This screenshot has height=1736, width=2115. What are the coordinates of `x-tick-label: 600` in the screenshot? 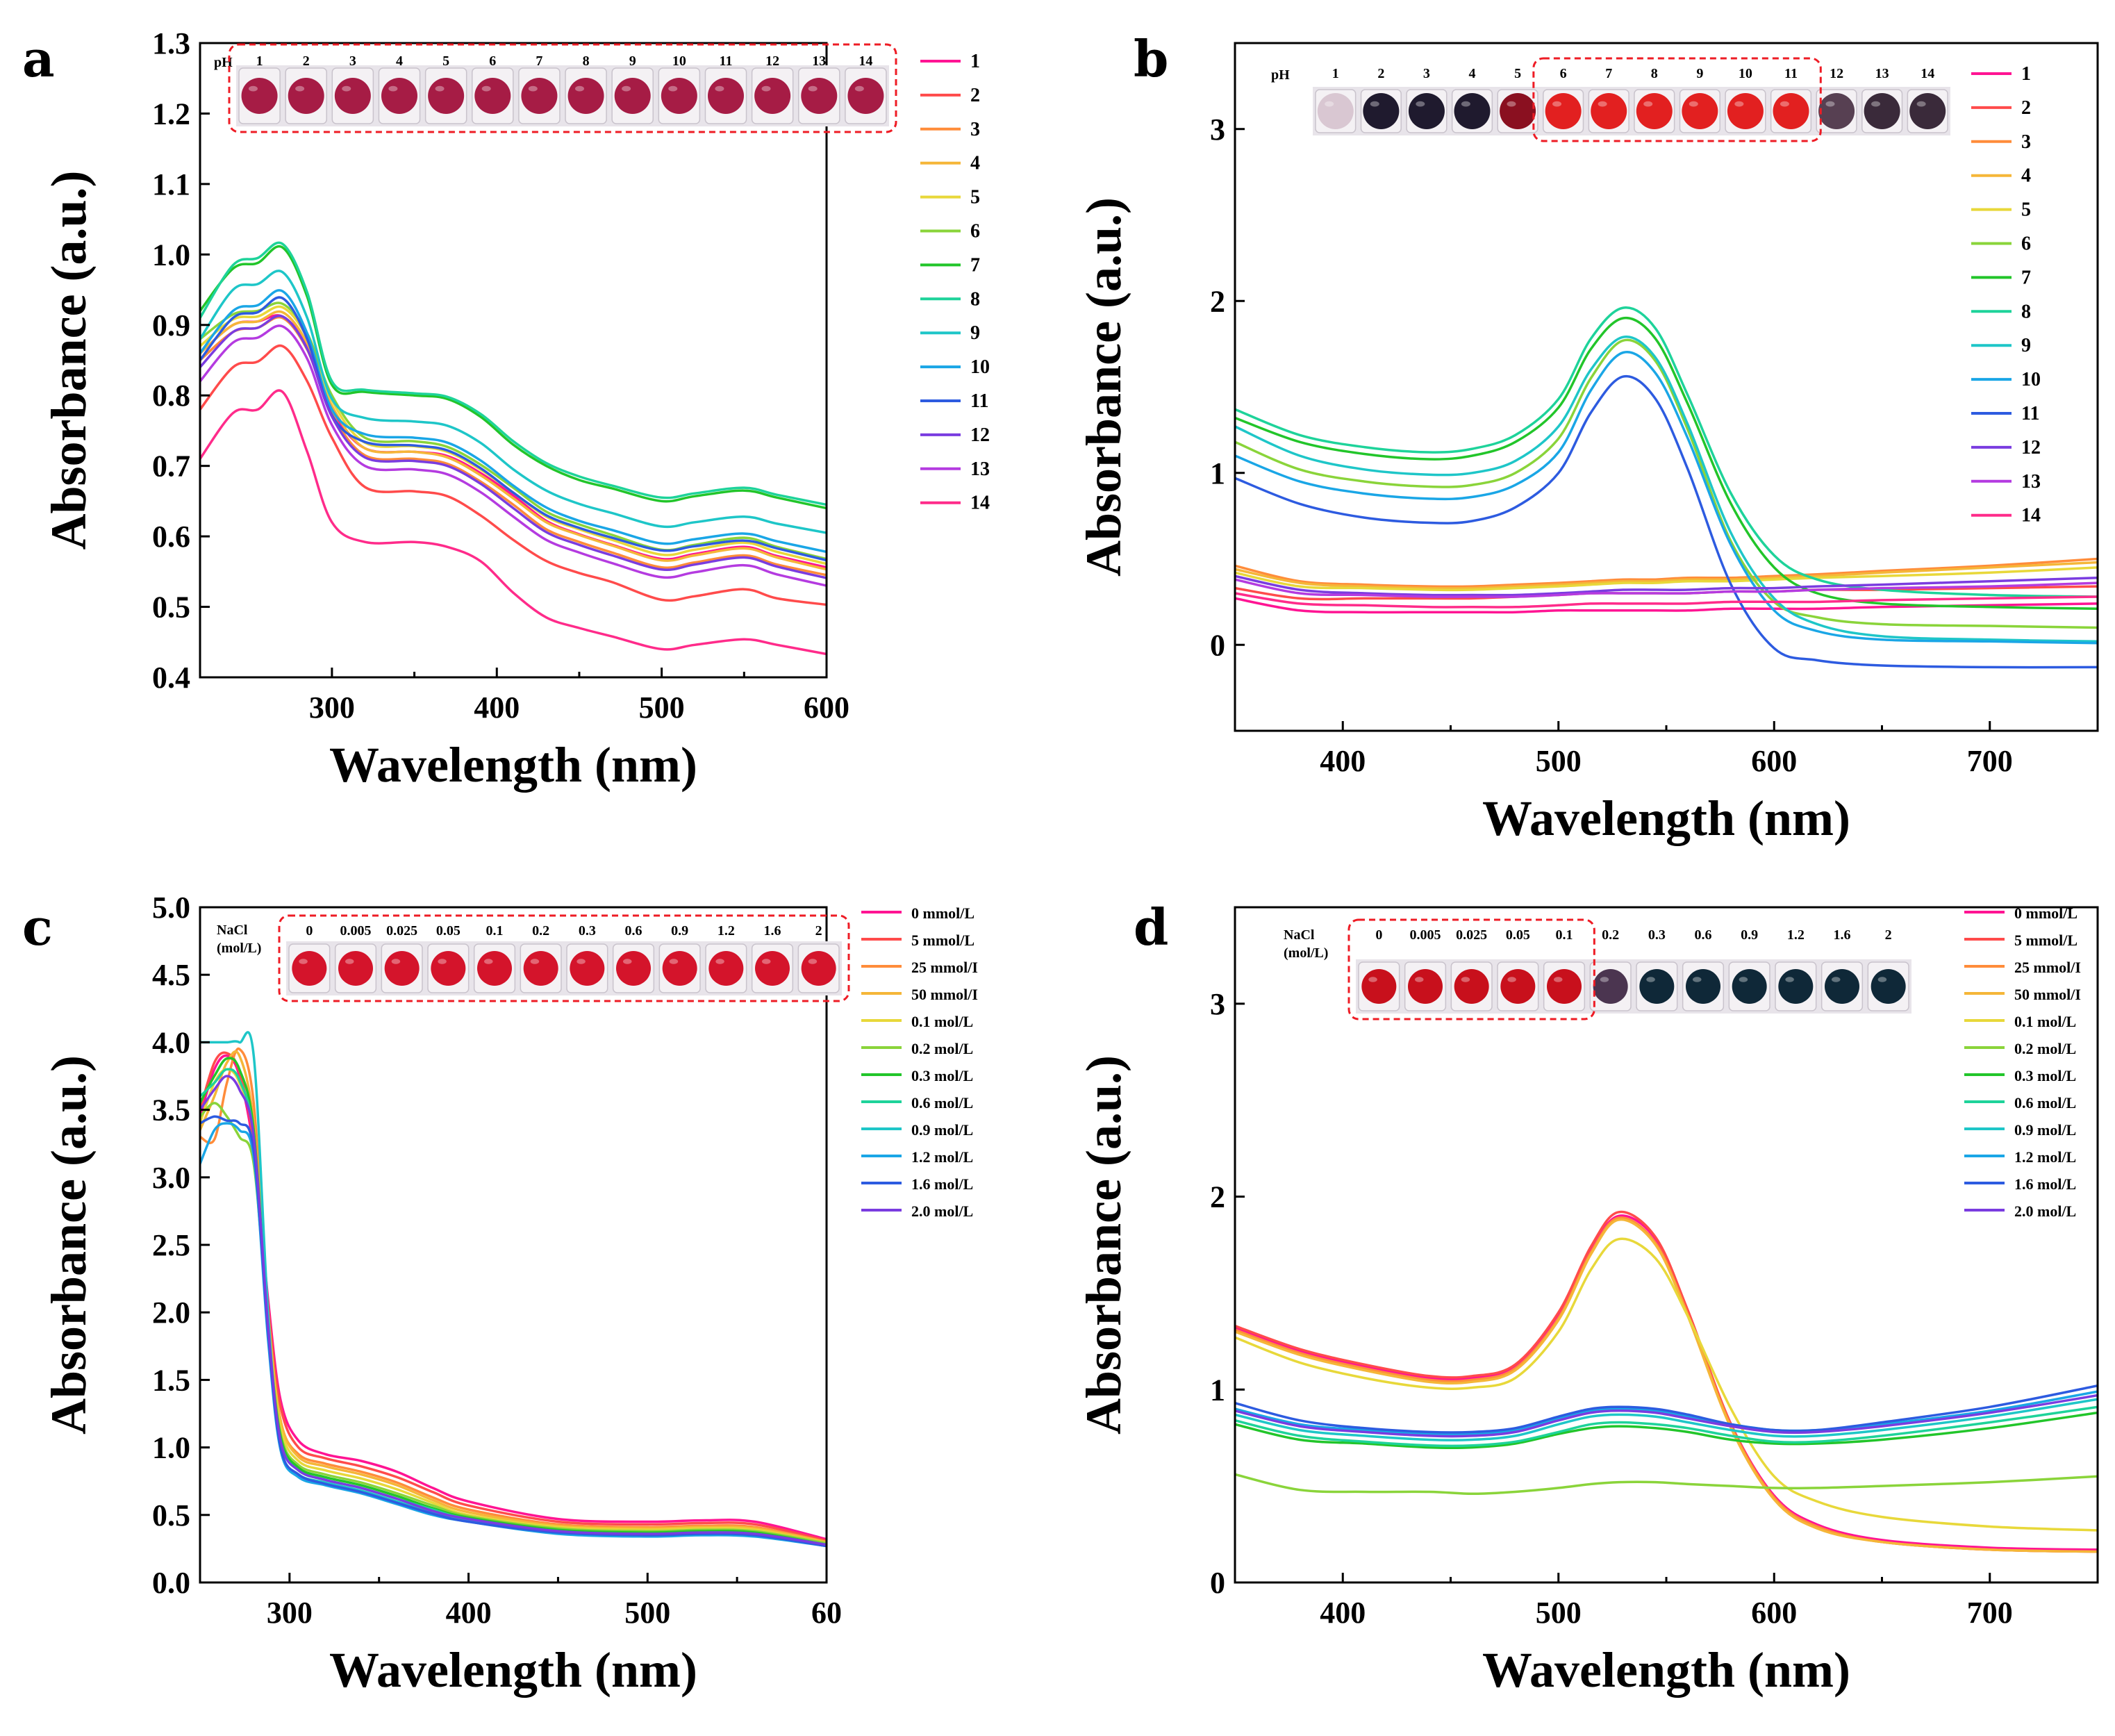 It's located at (1774, 1613).